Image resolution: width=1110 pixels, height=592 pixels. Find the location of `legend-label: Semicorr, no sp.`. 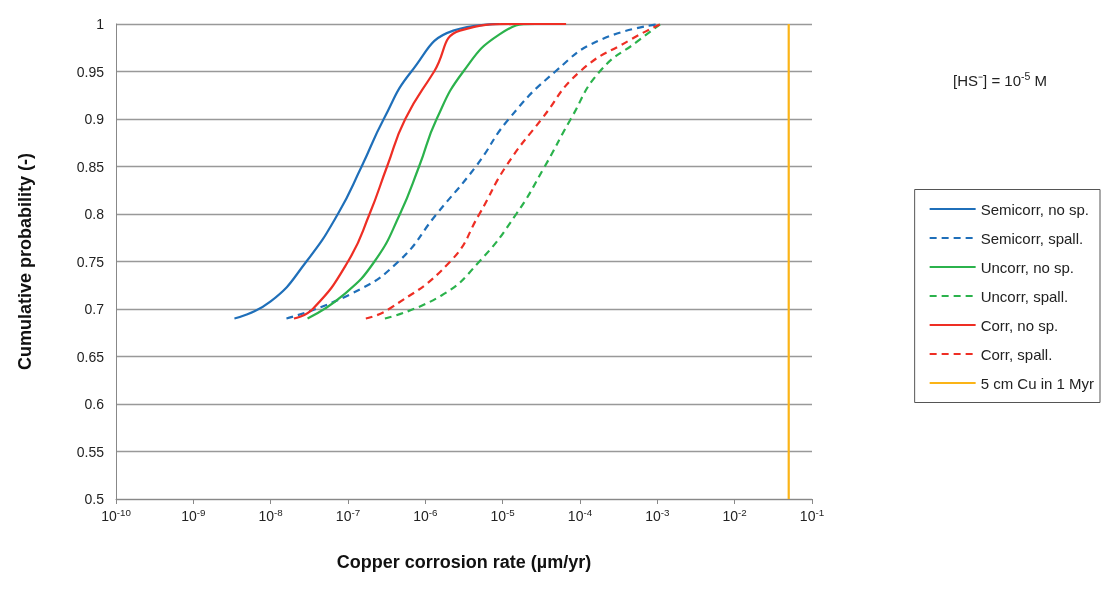

legend-label: Semicorr, no sp. is located at coordinates (1035, 209).